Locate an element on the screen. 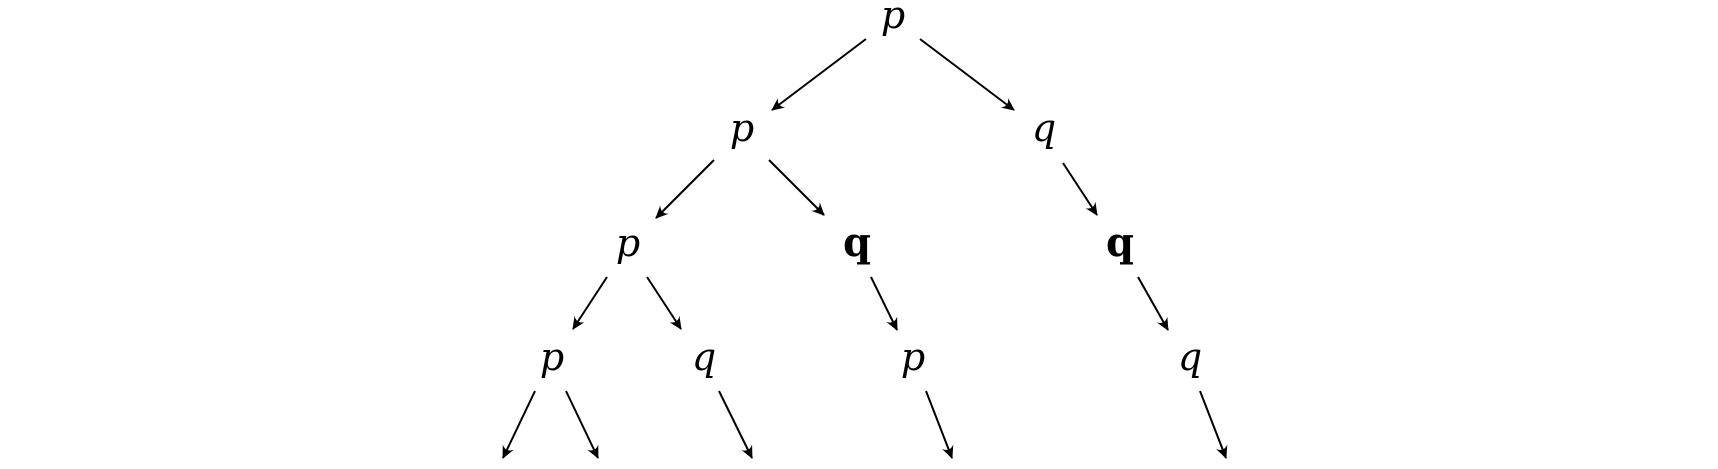 This screenshot has width=1718, height=469. node-p-level2-left: p is located at coordinates (628, 243).